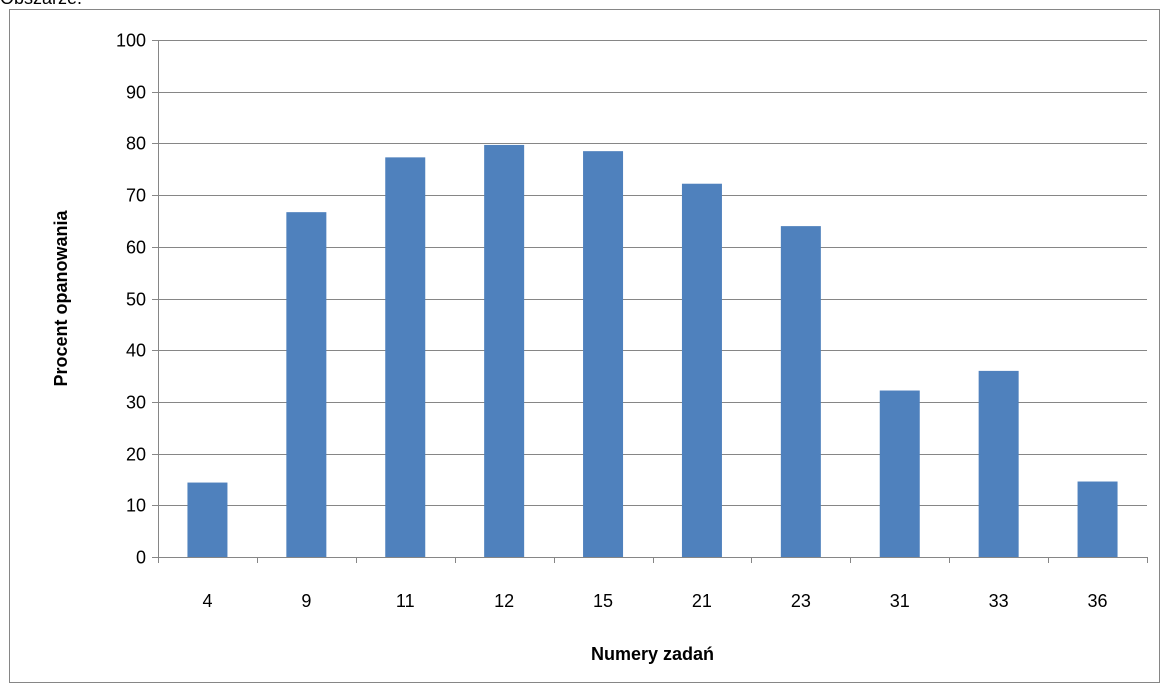 Image resolution: width=1171 pixels, height=693 pixels. Describe the element at coordinates (504, 601) in the screenshot. I see `x-tick-label: 12` at that location.